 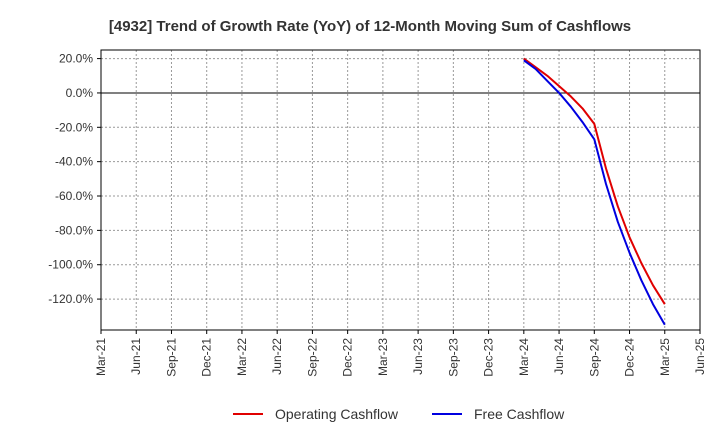 What do you see at coordinates (524, 357) in the screenshot?
I see `x-tick-label: Mar-24` at bounding box center [524, 357].